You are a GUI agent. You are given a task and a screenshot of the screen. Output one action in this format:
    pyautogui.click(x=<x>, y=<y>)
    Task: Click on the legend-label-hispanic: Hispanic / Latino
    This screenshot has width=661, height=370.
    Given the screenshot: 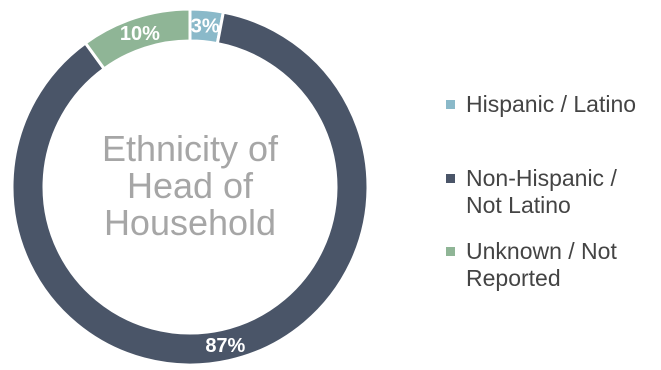 What is the action you would take?
    pyautogui.click(x=551, y=104)
    